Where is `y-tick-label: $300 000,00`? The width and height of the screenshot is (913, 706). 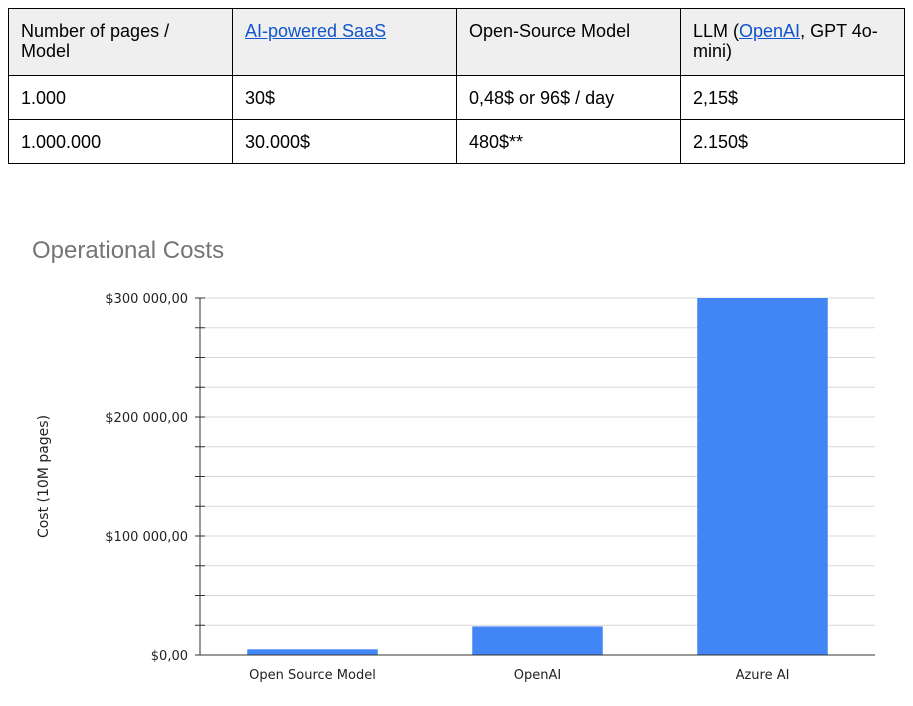
y-tick-label: $300 000,00 is located at coordinates (146, 299).